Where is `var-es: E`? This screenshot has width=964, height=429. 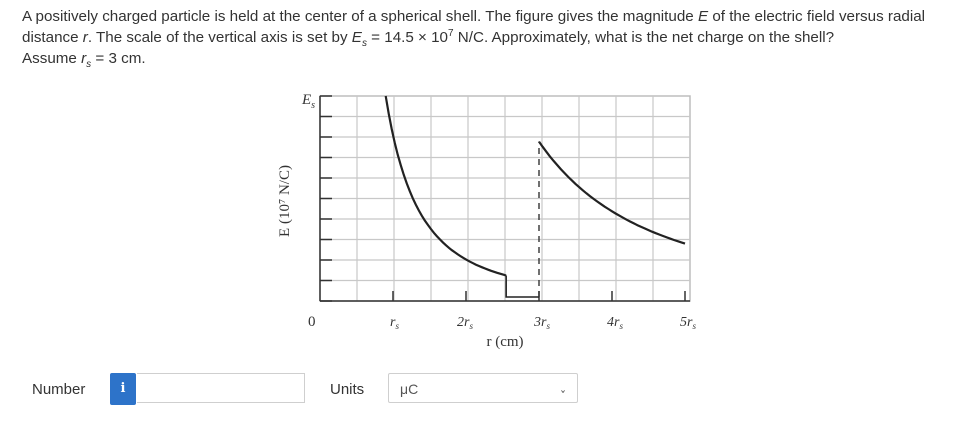 var-es: E is located at coordinates (356, 37).